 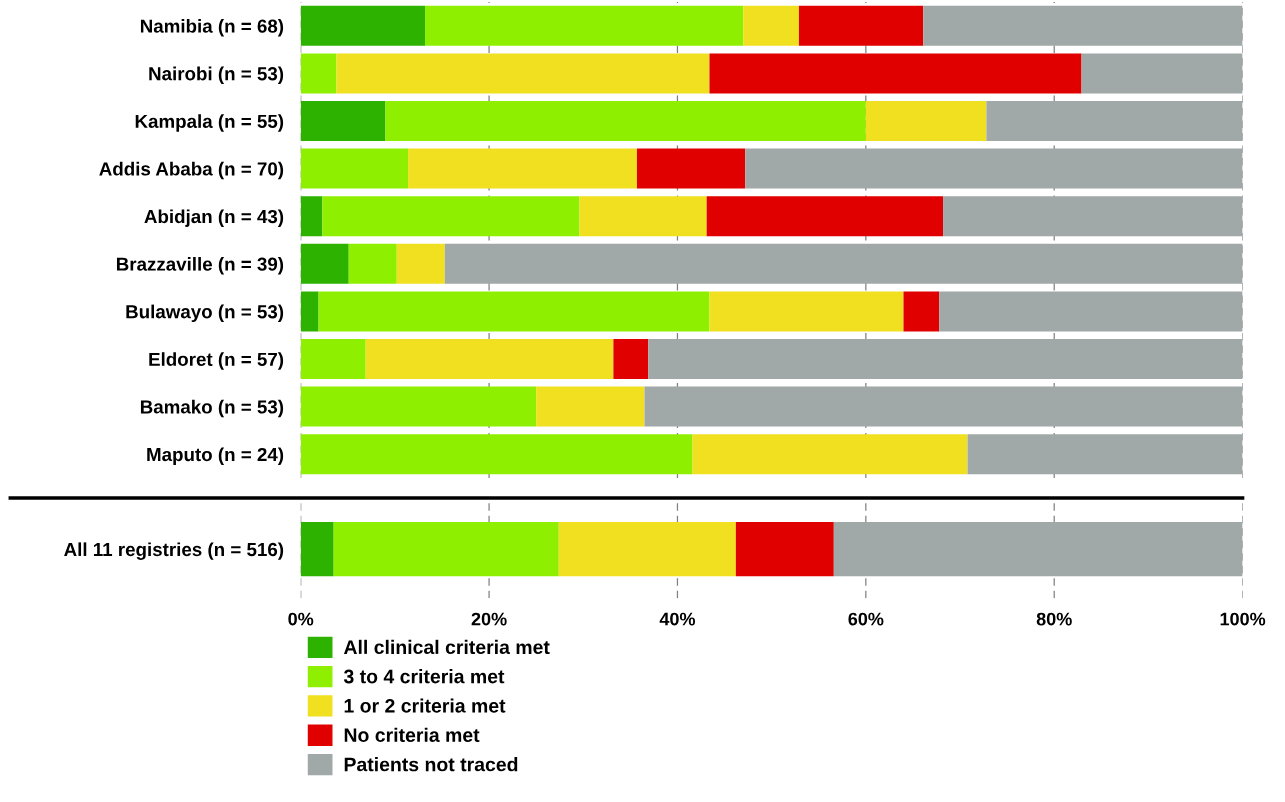 What do you see at coordinates (216, 75) in the screenshot?
I see `y-tick-label: Nairobi (n = 53)` at bounding box center [216, 75].